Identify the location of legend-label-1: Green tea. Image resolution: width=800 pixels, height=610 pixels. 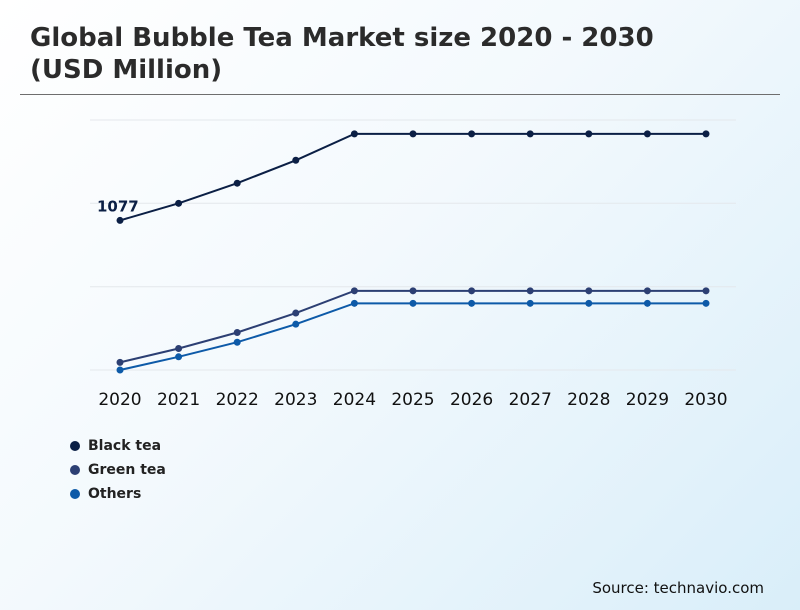
(127, 470).